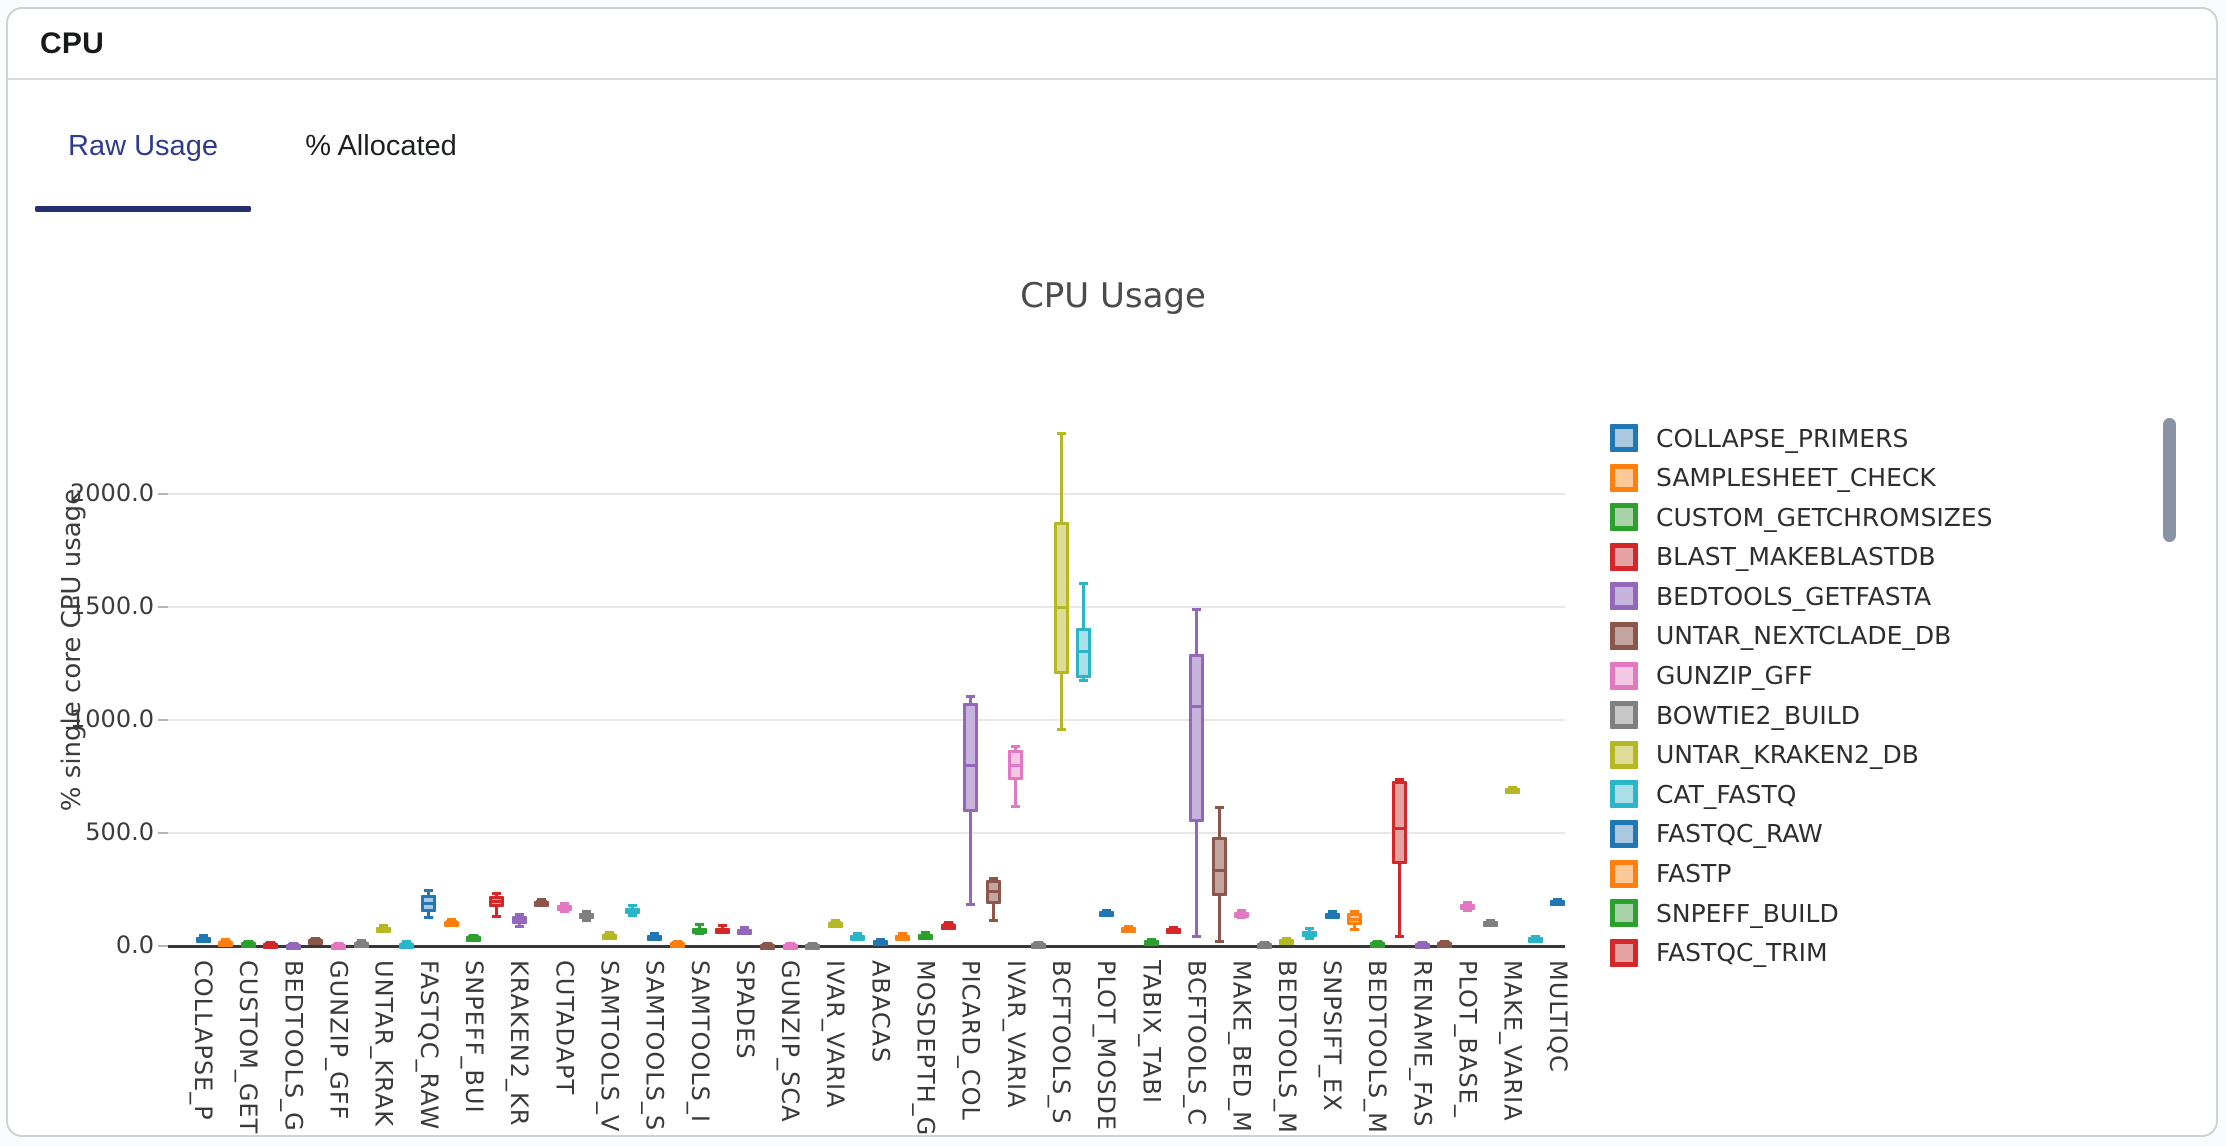  I want to click on legend-item-label: BLAST_MAKEBLASTDB, so click(1796, 557).